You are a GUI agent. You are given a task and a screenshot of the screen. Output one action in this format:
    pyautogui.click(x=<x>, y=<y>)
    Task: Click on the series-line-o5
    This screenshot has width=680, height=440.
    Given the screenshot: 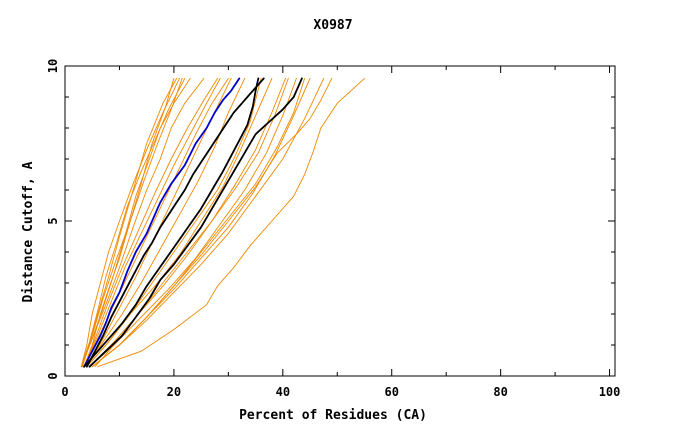 What is the action you would take?
    pyautogui.click(x=150, y=222)
    